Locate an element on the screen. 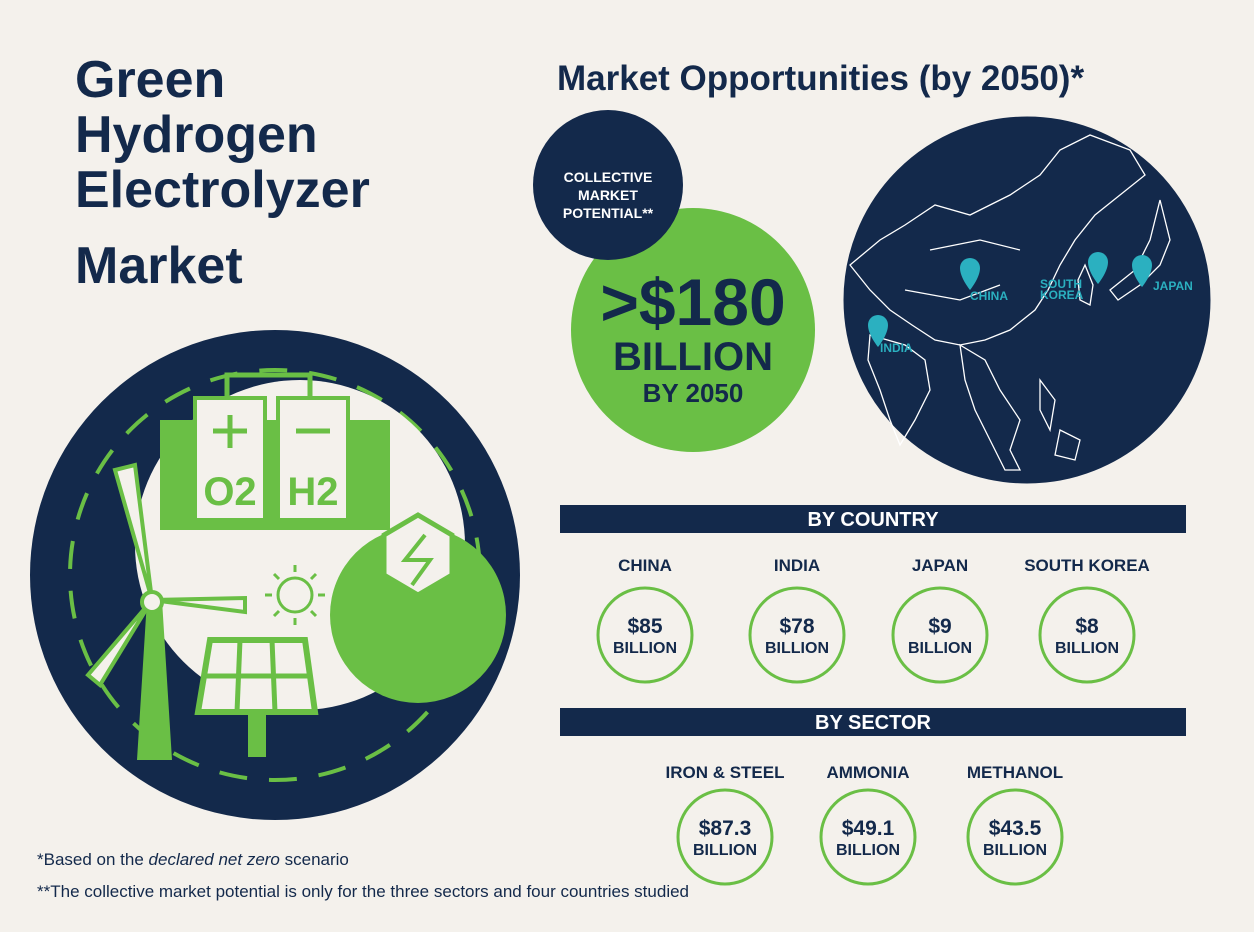  section-header: BY SECTOR is located at coordinates (873, 723).